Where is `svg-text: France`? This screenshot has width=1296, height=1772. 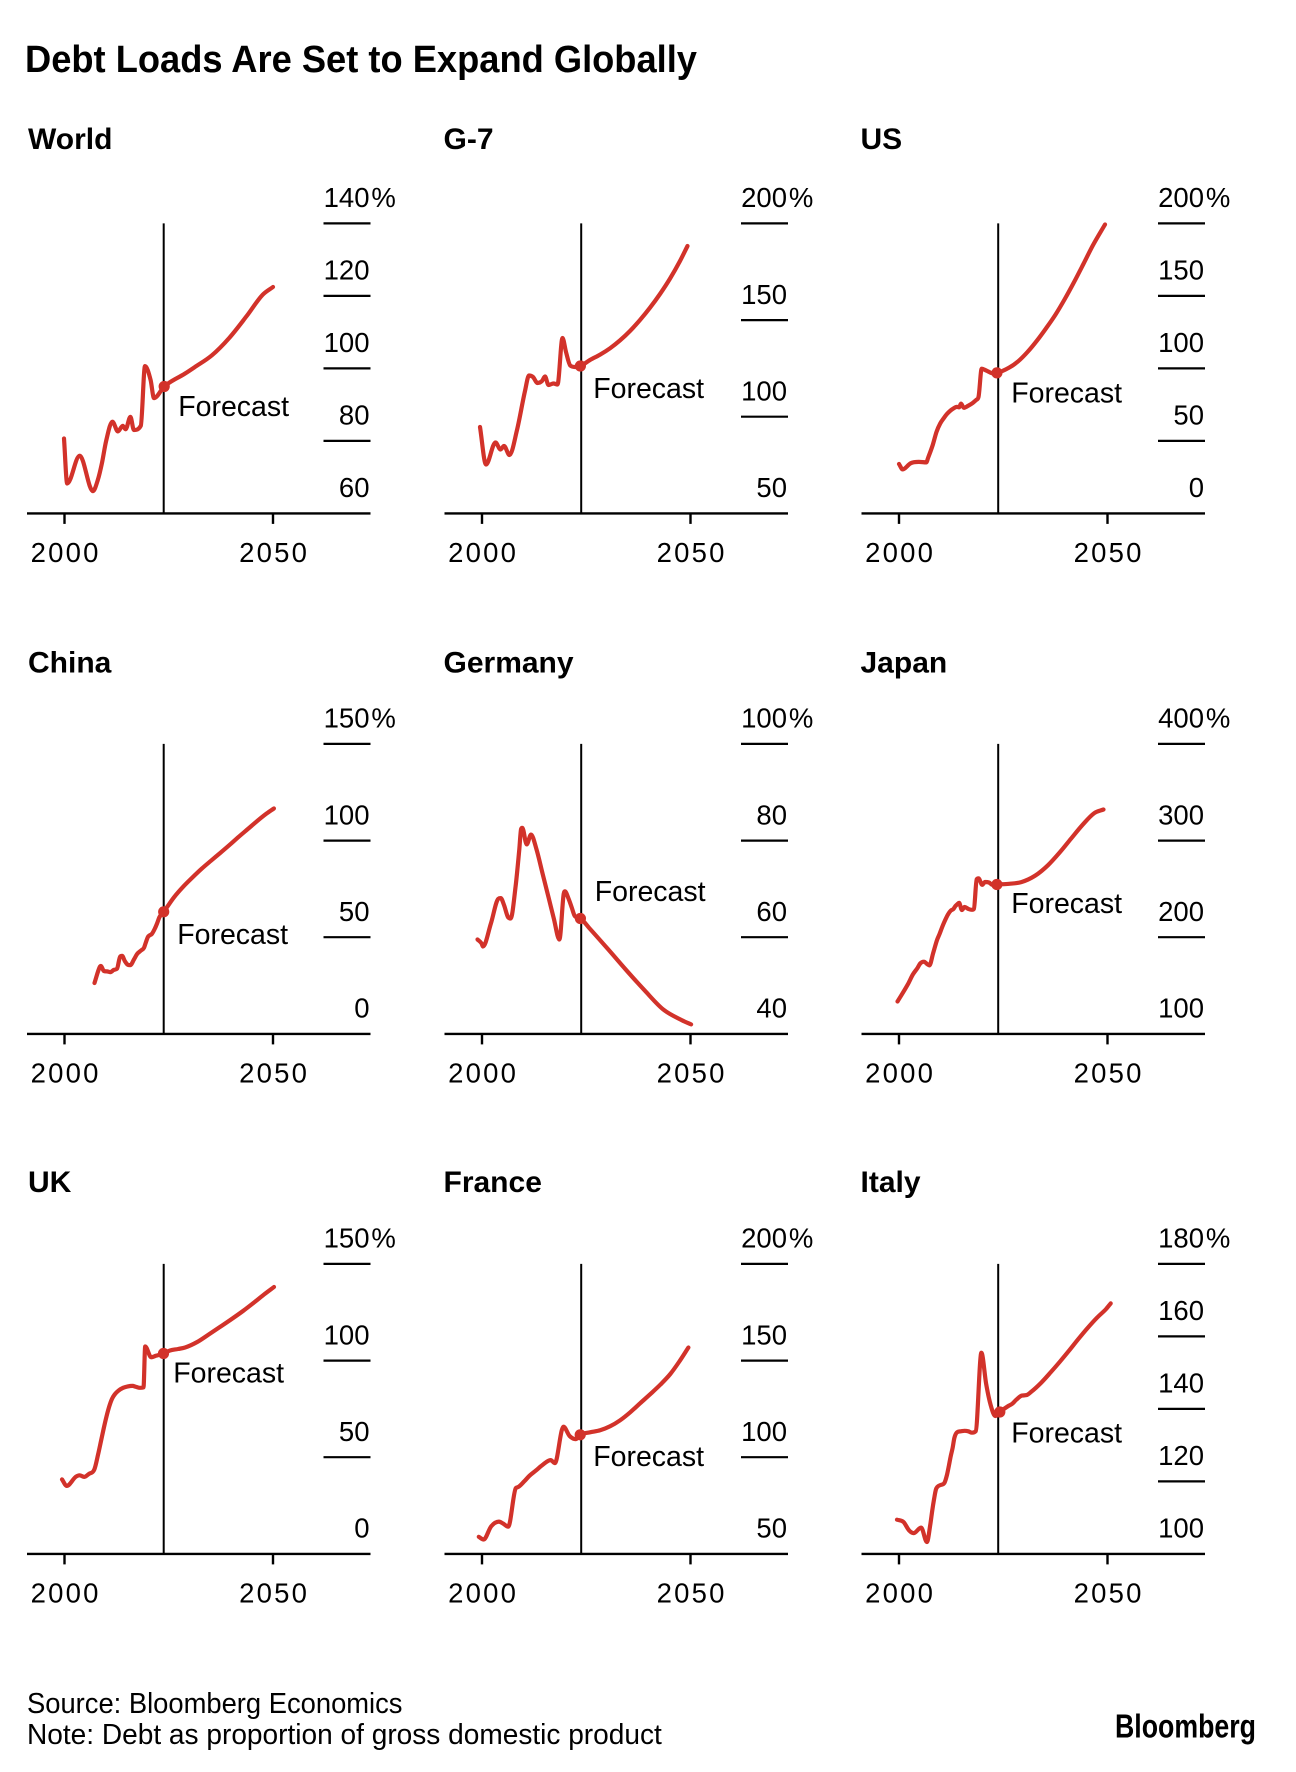 svg-text: France is located at coordinates (493, 1182).